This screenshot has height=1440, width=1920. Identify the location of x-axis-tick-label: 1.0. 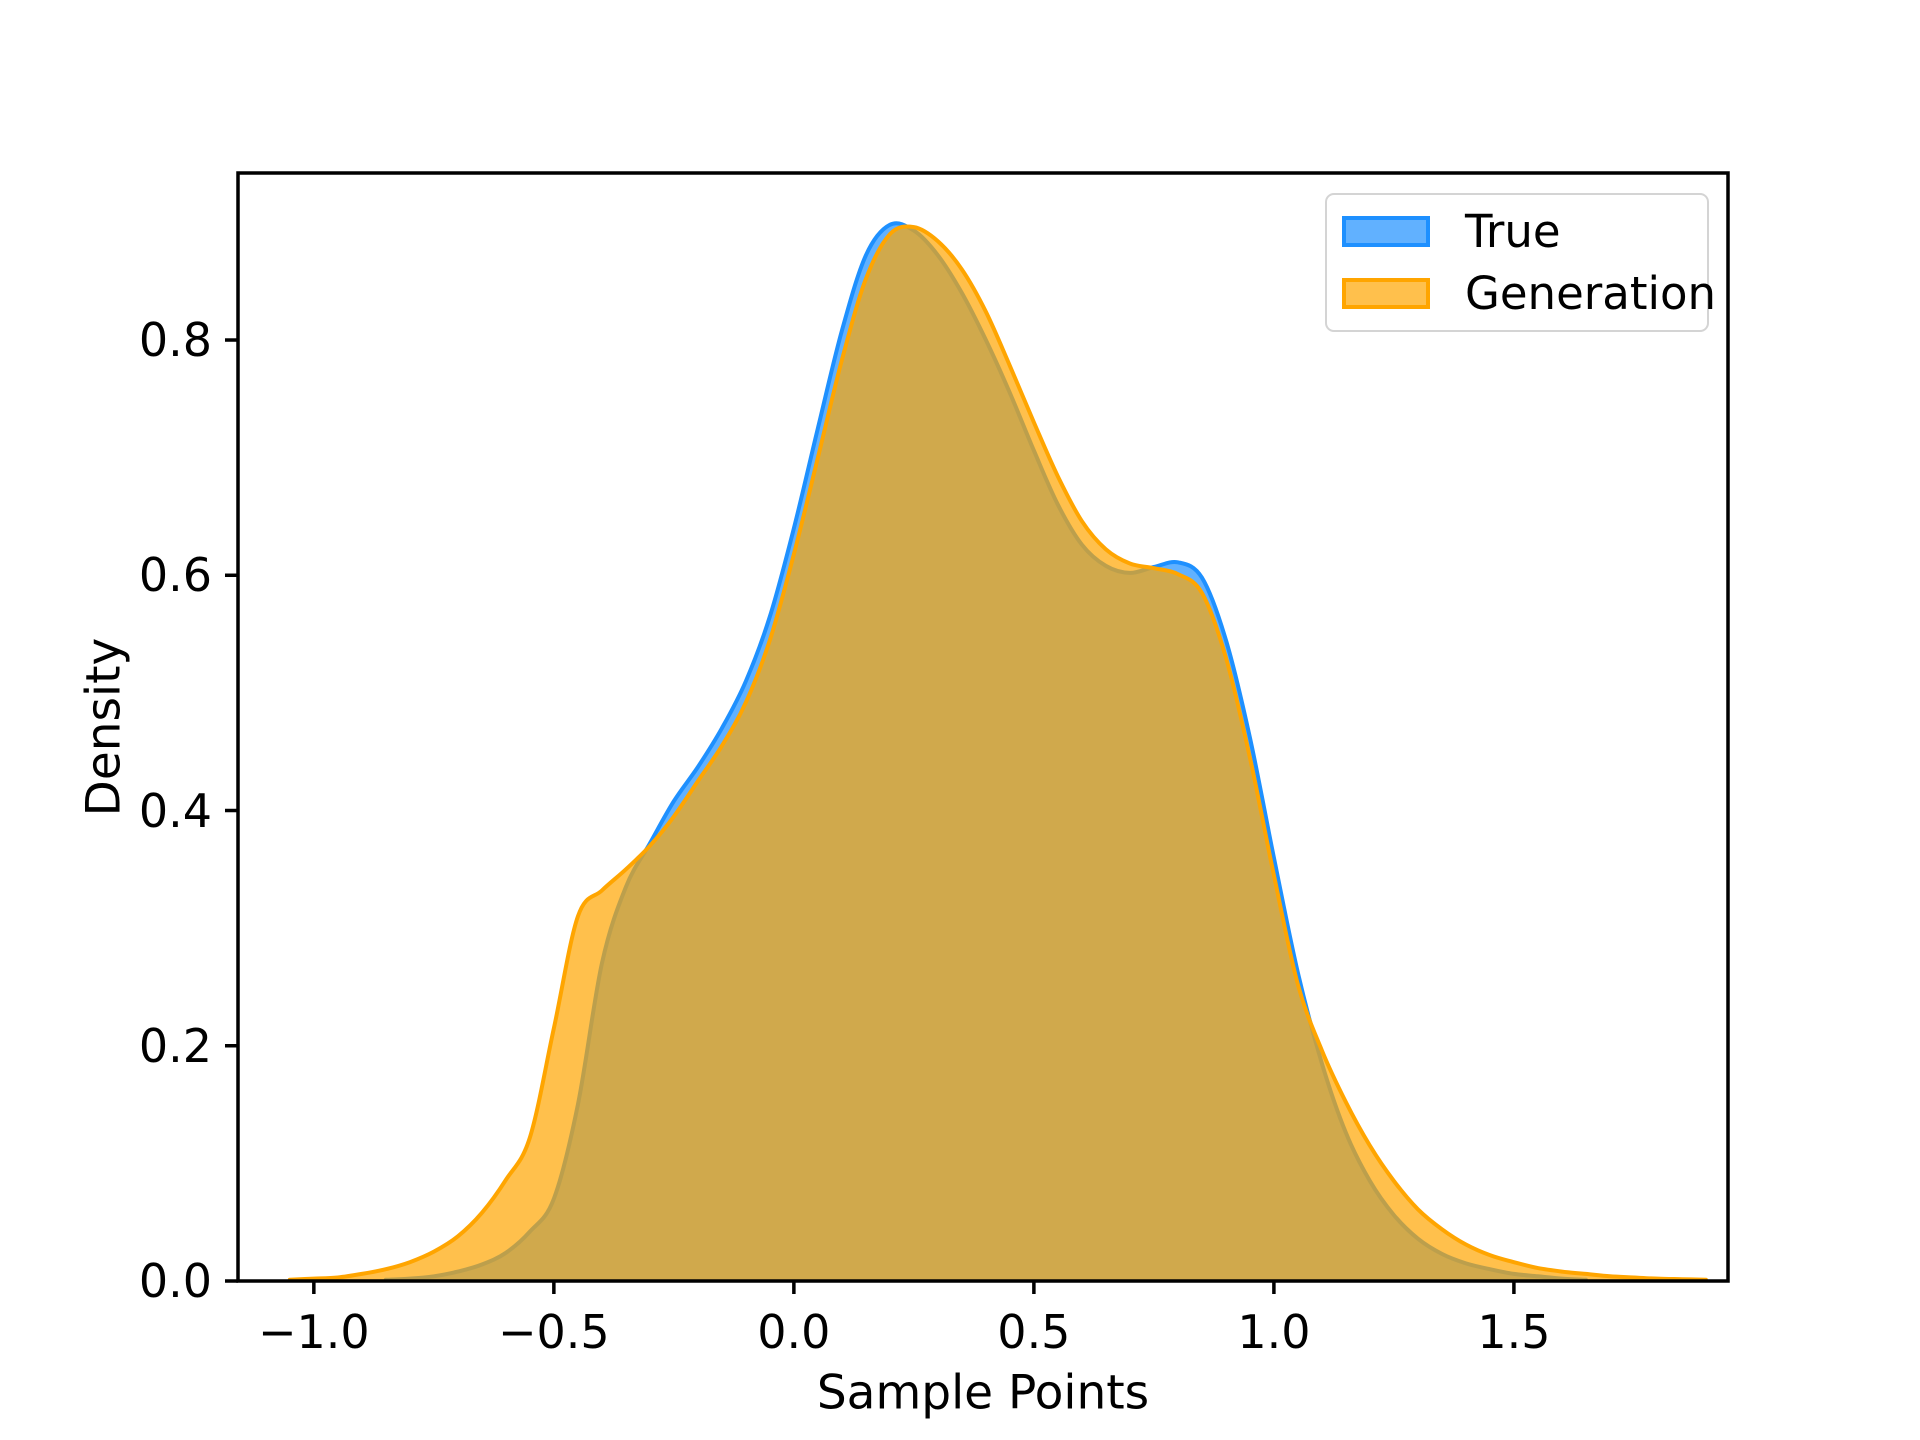
(1274, 1332).